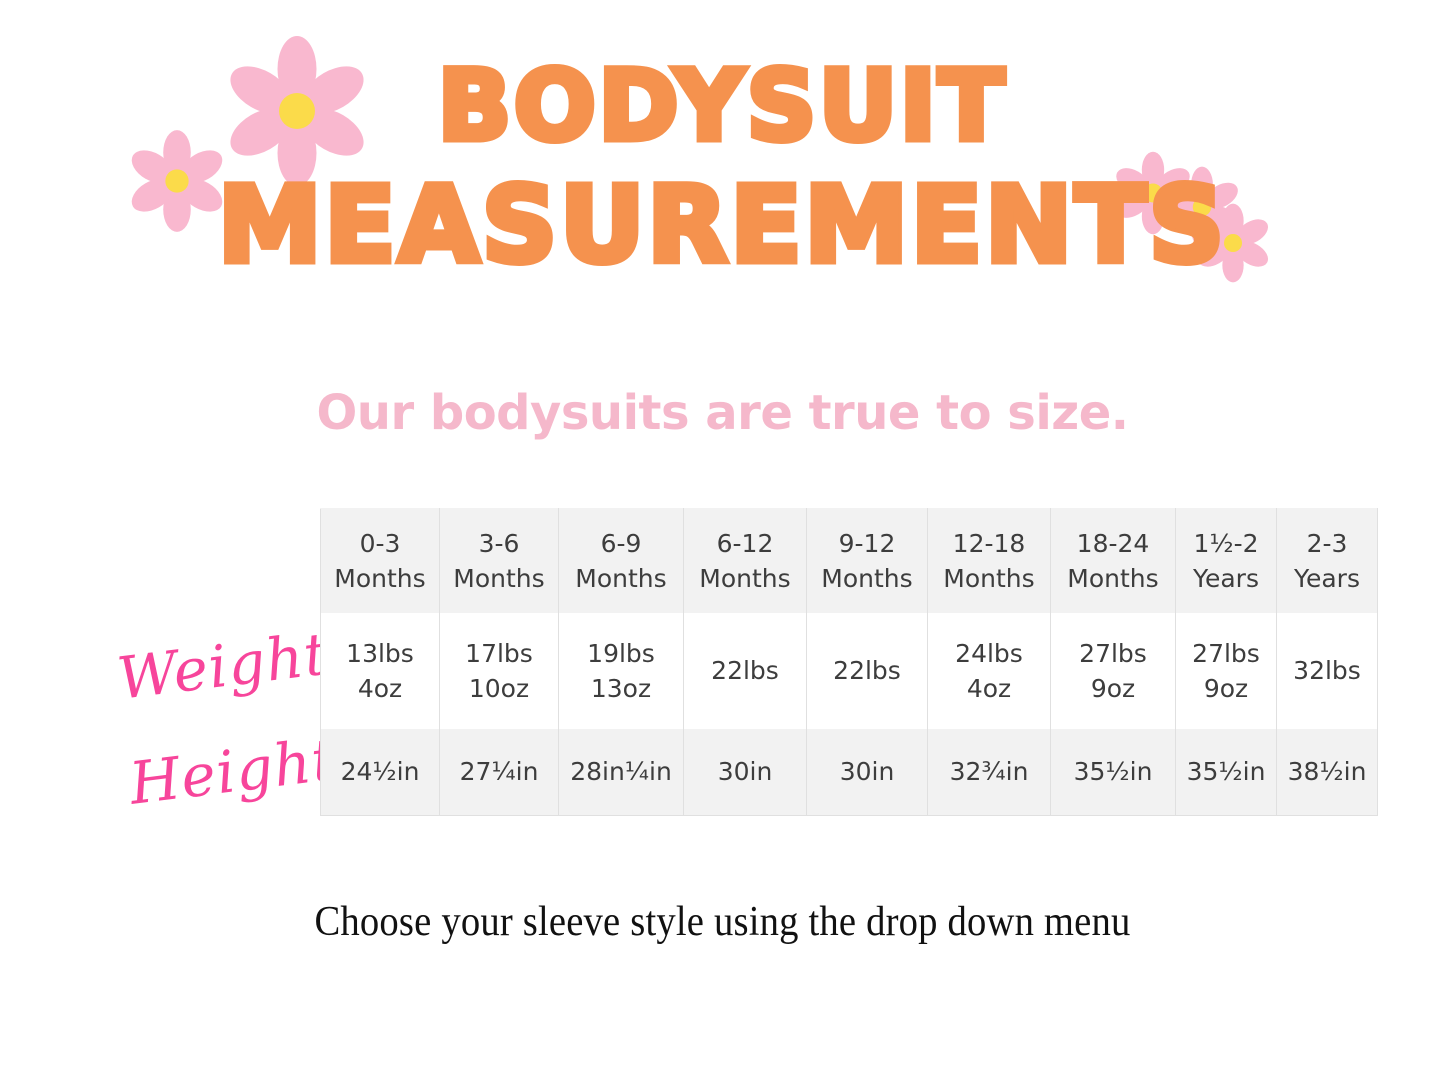 This screenshot has height=1084, width=1445. I want to click on weight-lbs: 32lbs, so click(1327, 671).